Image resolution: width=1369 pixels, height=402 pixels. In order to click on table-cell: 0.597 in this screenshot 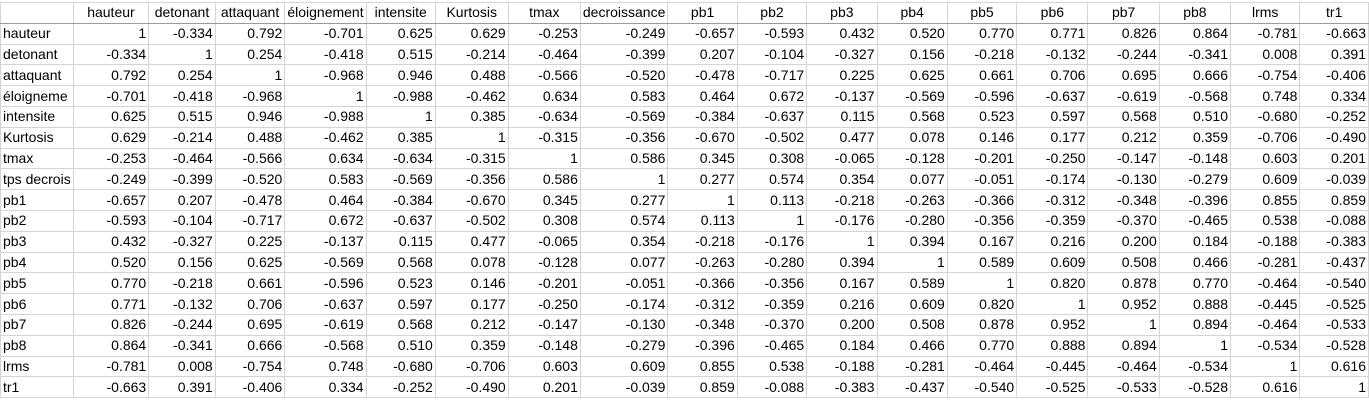, I will do `click(400, 304)`.